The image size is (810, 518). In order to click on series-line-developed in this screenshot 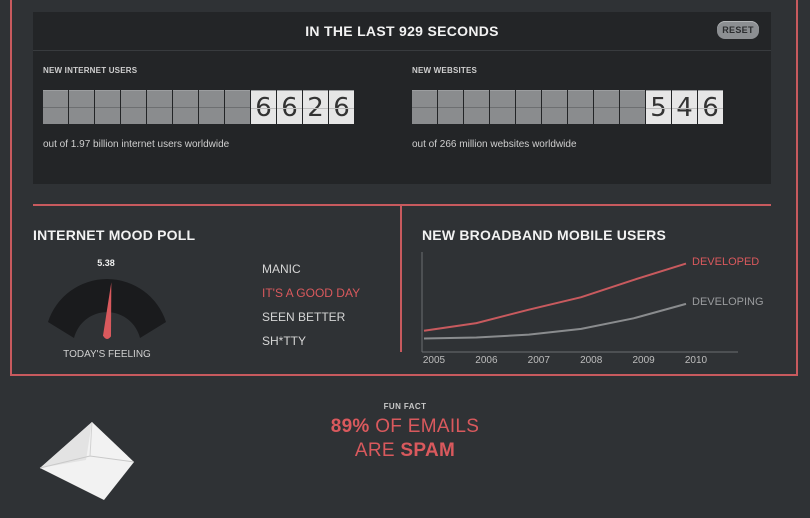, I will do `click(555, 297)`.